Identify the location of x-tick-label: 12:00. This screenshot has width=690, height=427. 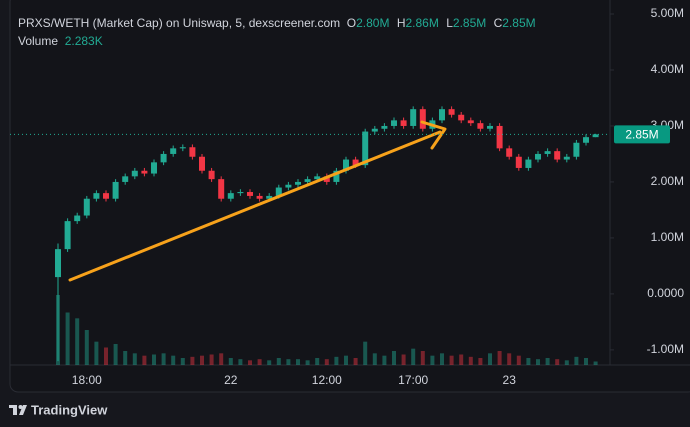
(327, 380).